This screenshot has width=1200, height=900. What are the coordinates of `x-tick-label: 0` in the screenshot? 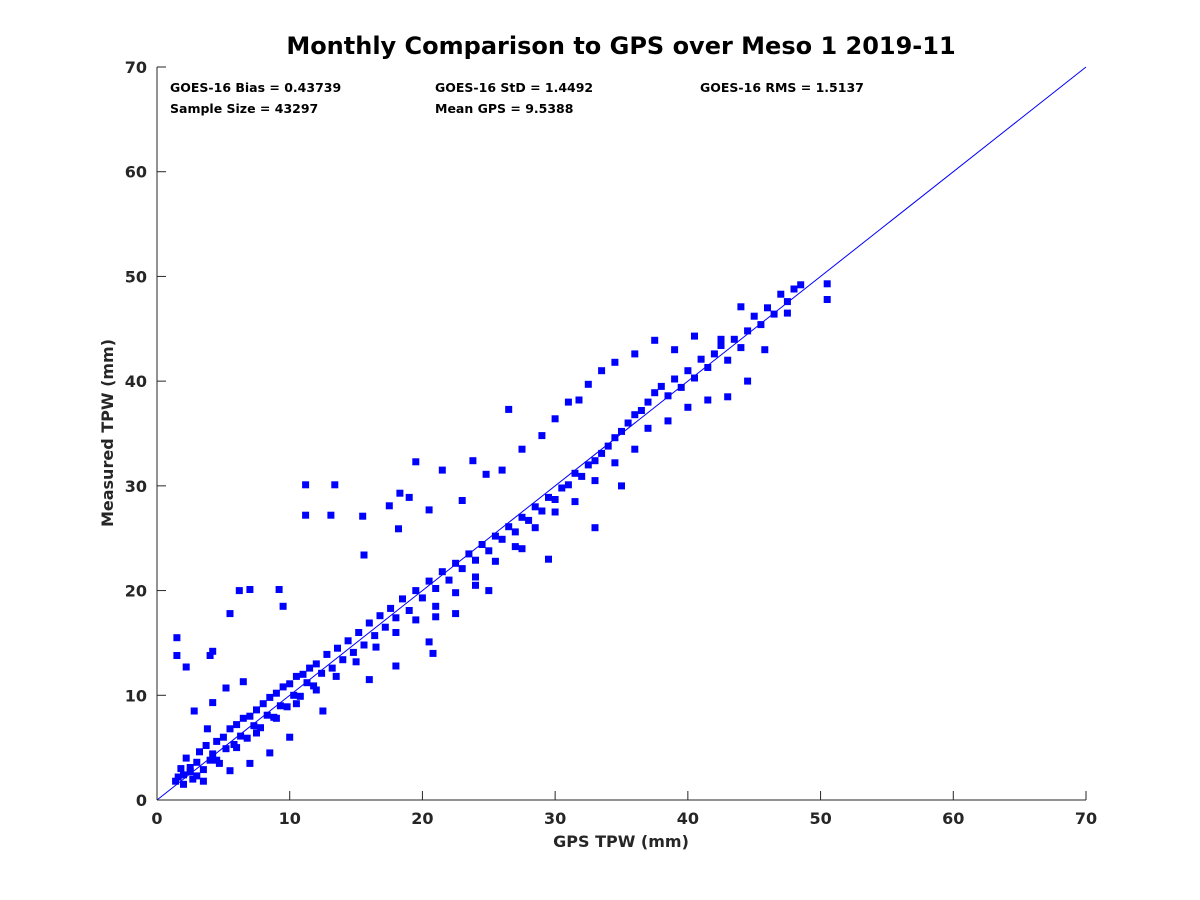 It's located at (156, 818).